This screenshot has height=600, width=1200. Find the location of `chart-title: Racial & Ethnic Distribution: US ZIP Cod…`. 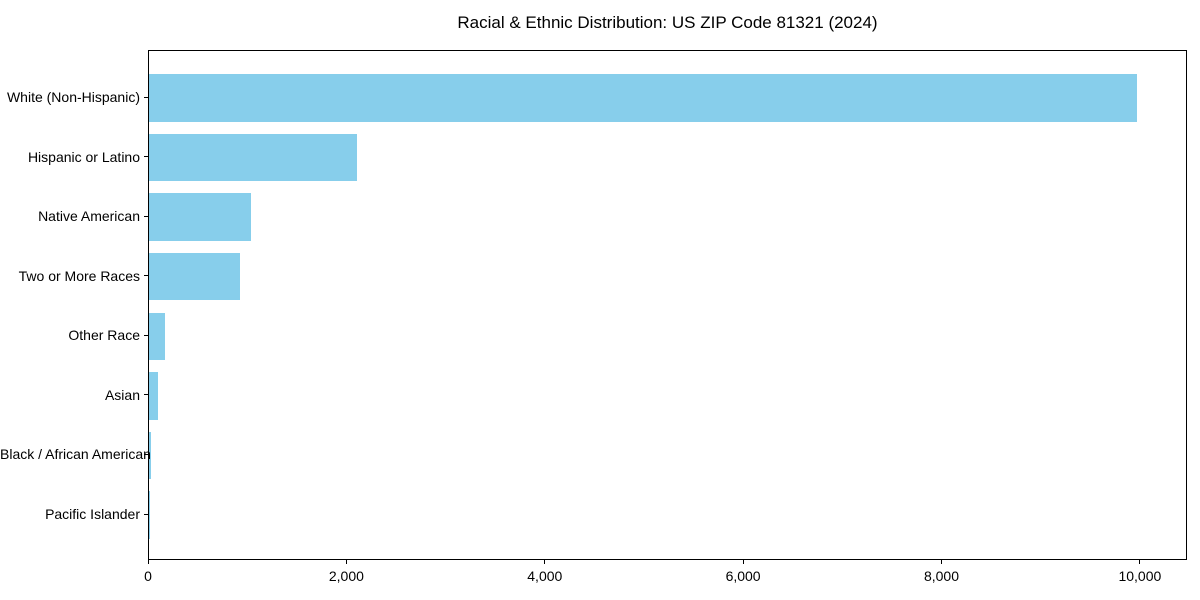

chart-title: Racial & Ethnic Distribution: US ZIP Cod… is located at coordinates (667, 22).